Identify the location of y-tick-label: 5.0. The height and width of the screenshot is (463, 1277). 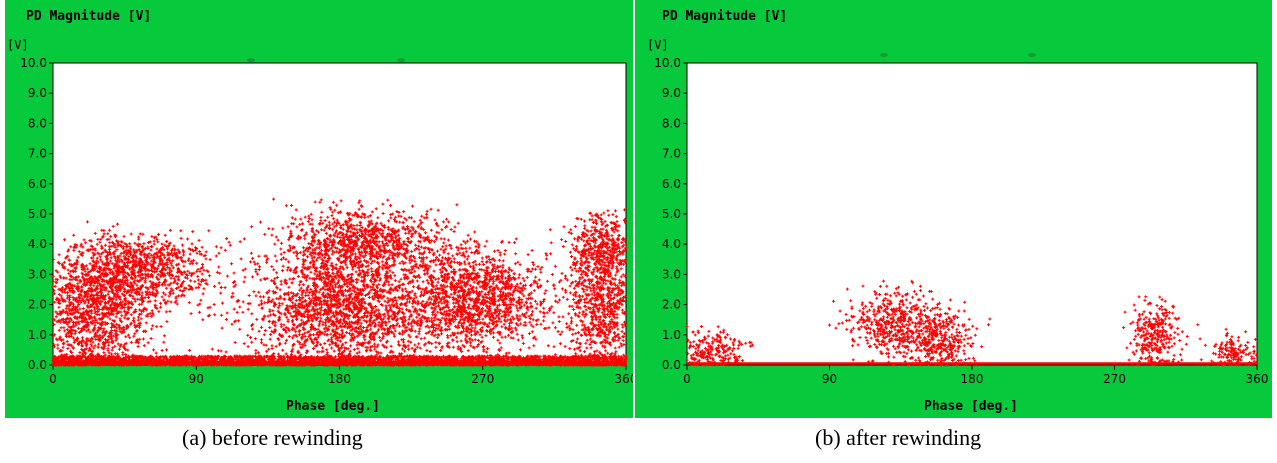
(37, 214).